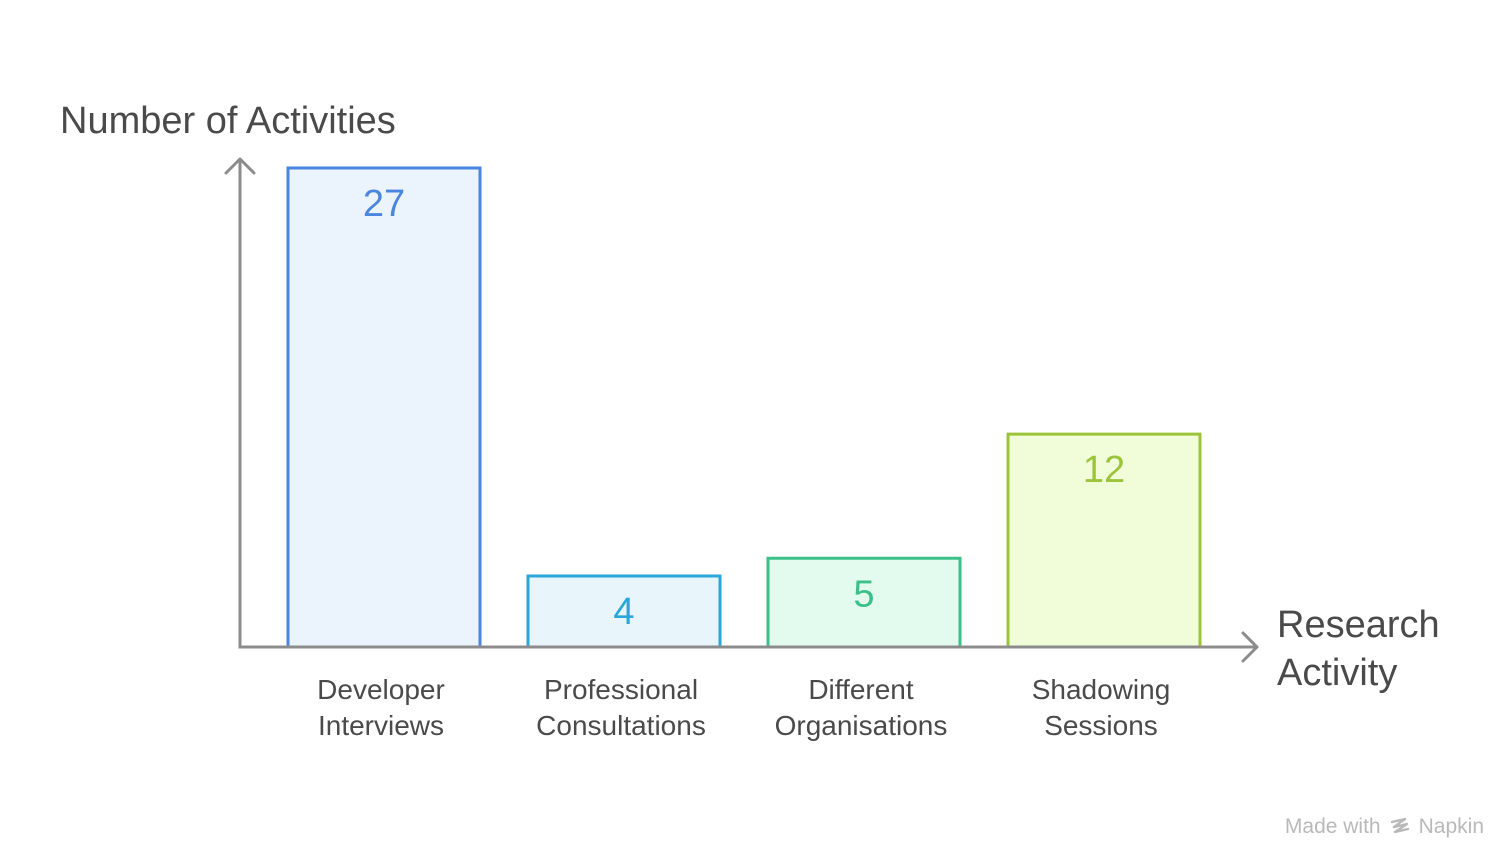 The height and width of the screenshot is (861, 1512). What do you see at coordinates (381, 725) in the screenshot?
I see `category-label-0-line-1: Interviews` at bounding box center [381, 725].